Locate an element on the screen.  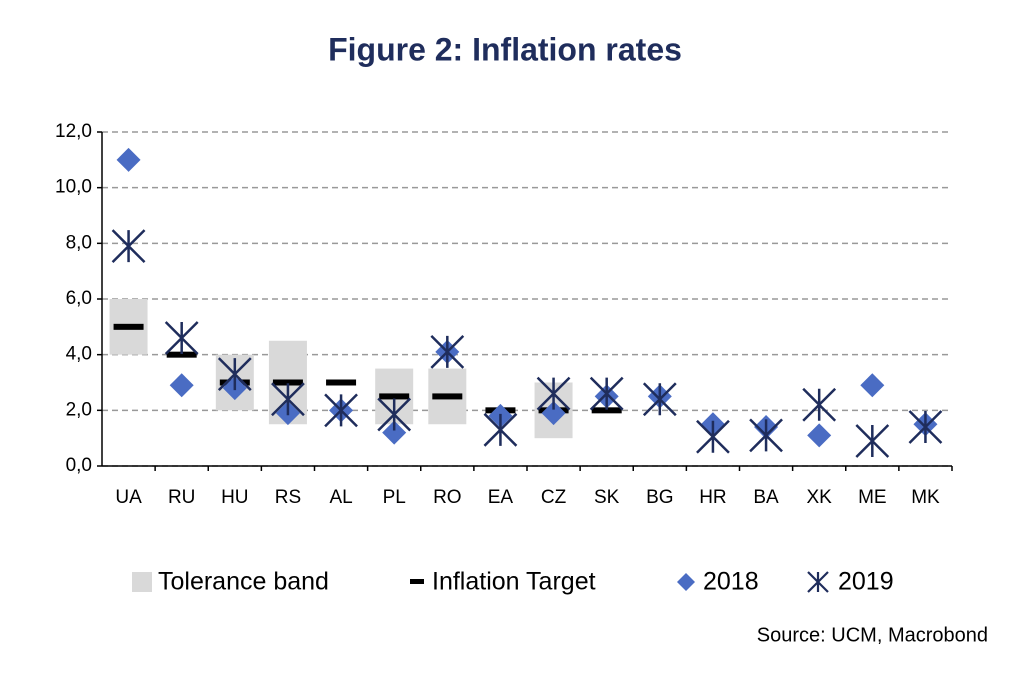
x-tick-label: ME is located at coordinates (872, 497).